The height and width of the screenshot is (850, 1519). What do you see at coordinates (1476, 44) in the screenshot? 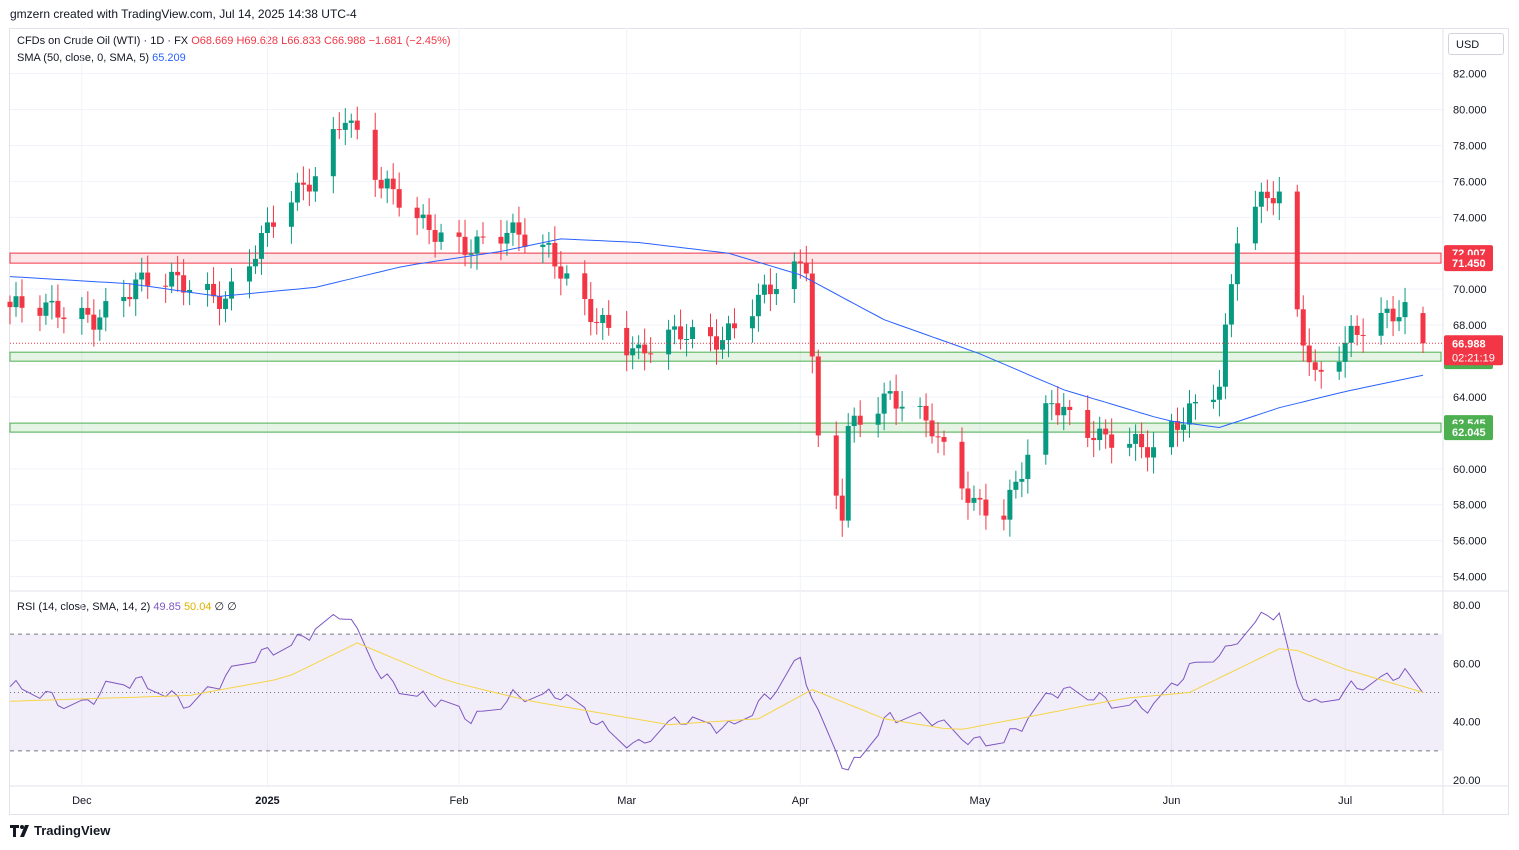
I see `currency-selector: USD` at bounding box center [1476, 44].